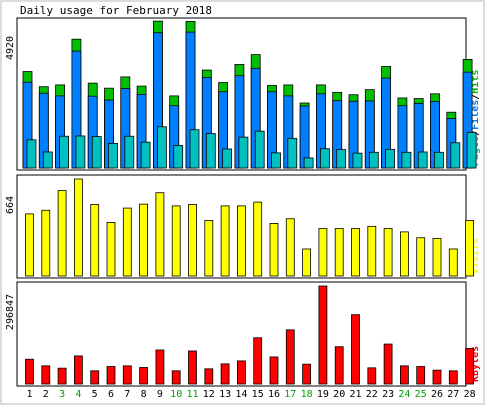 This screenshot has width=485, height=405. Describe the element at coordinates (307, 394) in the screenshot. I see `x-tick-label-day-18: 18` at that location.